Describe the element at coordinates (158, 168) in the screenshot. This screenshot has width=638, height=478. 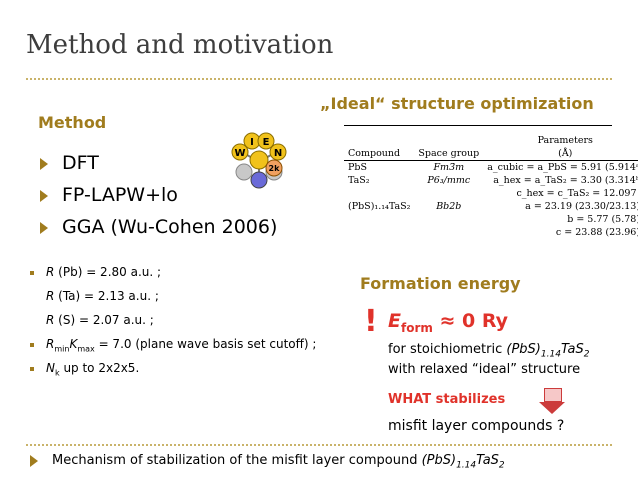
I see `method-item: DFT` at that location.